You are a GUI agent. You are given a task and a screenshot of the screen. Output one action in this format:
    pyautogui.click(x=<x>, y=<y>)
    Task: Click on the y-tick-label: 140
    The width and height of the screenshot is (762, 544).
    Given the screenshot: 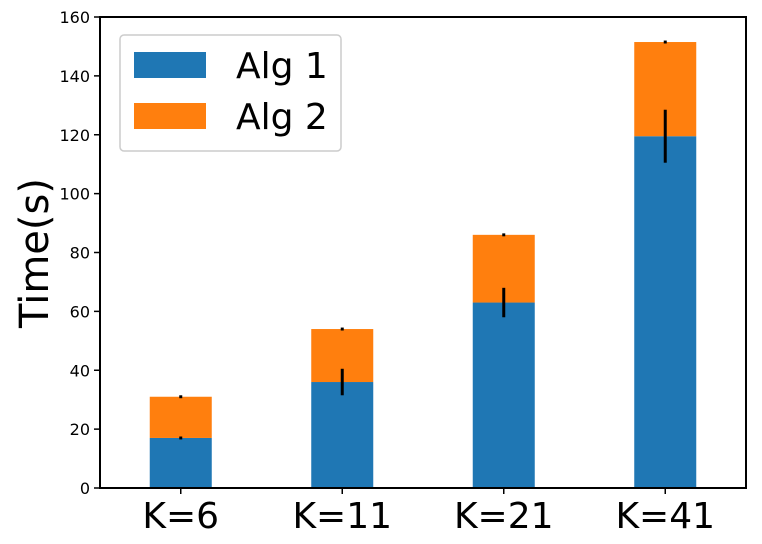 What is the action you would take?
    pyautogui.click(x=74, y=76)
    